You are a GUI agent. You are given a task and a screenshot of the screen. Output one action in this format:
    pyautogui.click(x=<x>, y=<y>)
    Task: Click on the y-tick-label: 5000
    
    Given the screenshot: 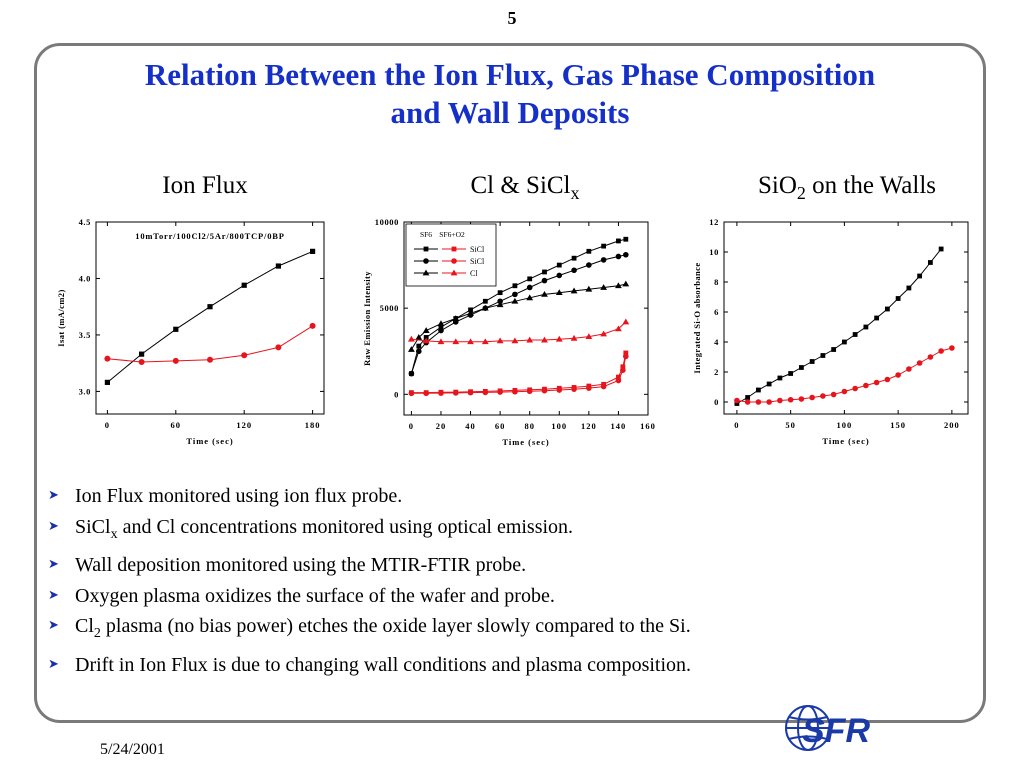 What is the action you would take?
    pyautogui.click(x=389, y=308)
    